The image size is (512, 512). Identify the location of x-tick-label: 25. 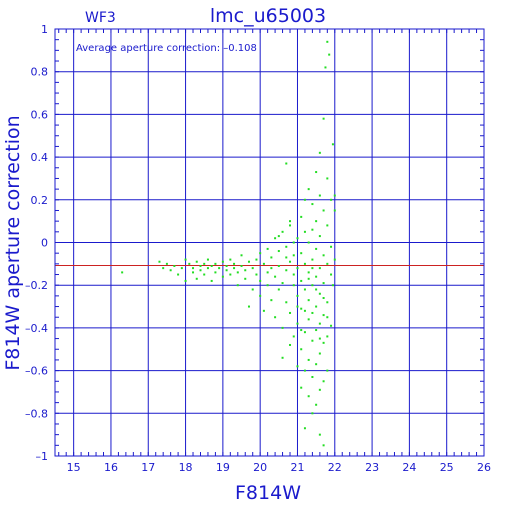
(447, 467).